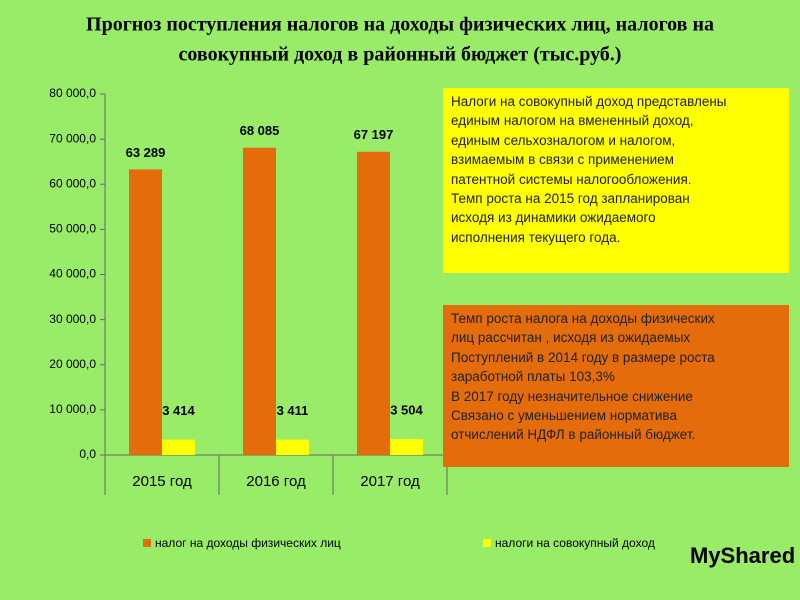 This screenshot has height=600, width=800. Describe the element at coordinates (553, 218) in the screenshot. I see `note-line: исходя из динамики ожидаемого` at that location.